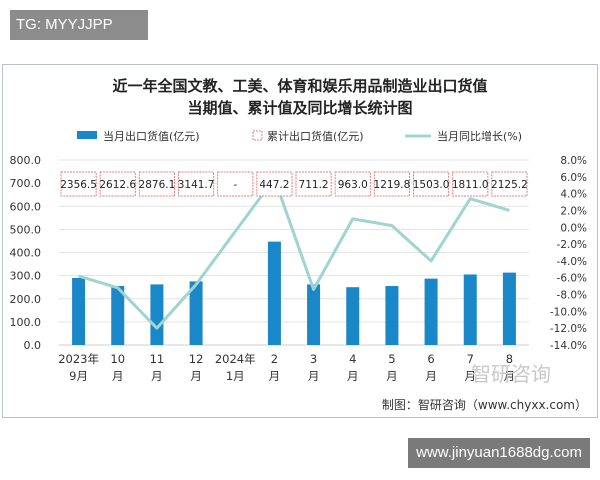 The height and width of the screenshot is (480, 600). I want to click on brand-mark: 智研咨询, so click(511, 374).